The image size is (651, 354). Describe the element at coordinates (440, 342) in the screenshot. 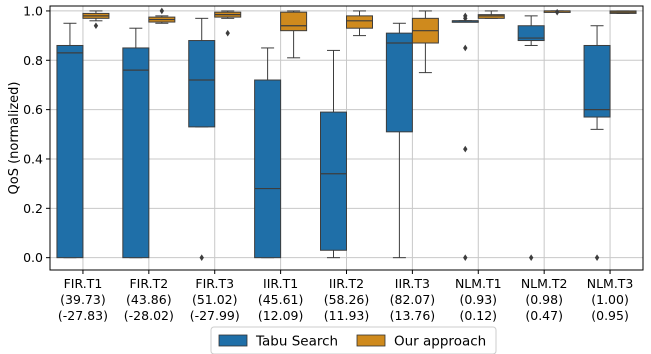

I see `legend-label-our-approach: Our approach` at that location.